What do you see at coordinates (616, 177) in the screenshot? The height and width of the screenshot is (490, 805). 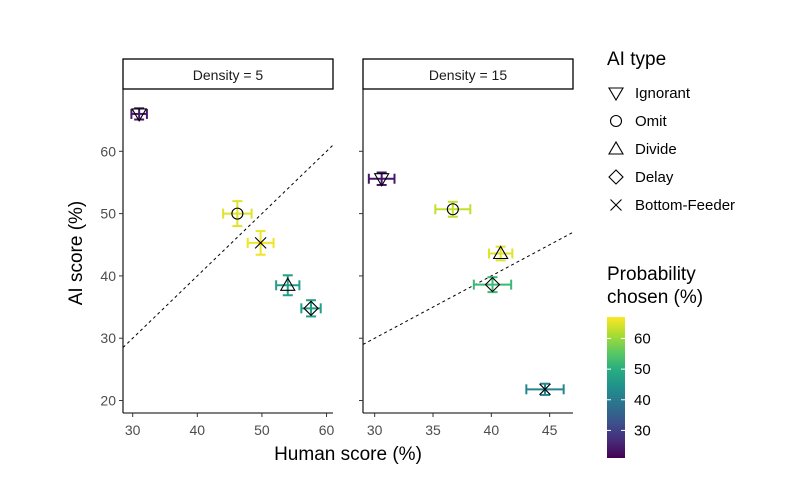 I see `legend-key-diamond-icon` at bounding box center [616, 177].